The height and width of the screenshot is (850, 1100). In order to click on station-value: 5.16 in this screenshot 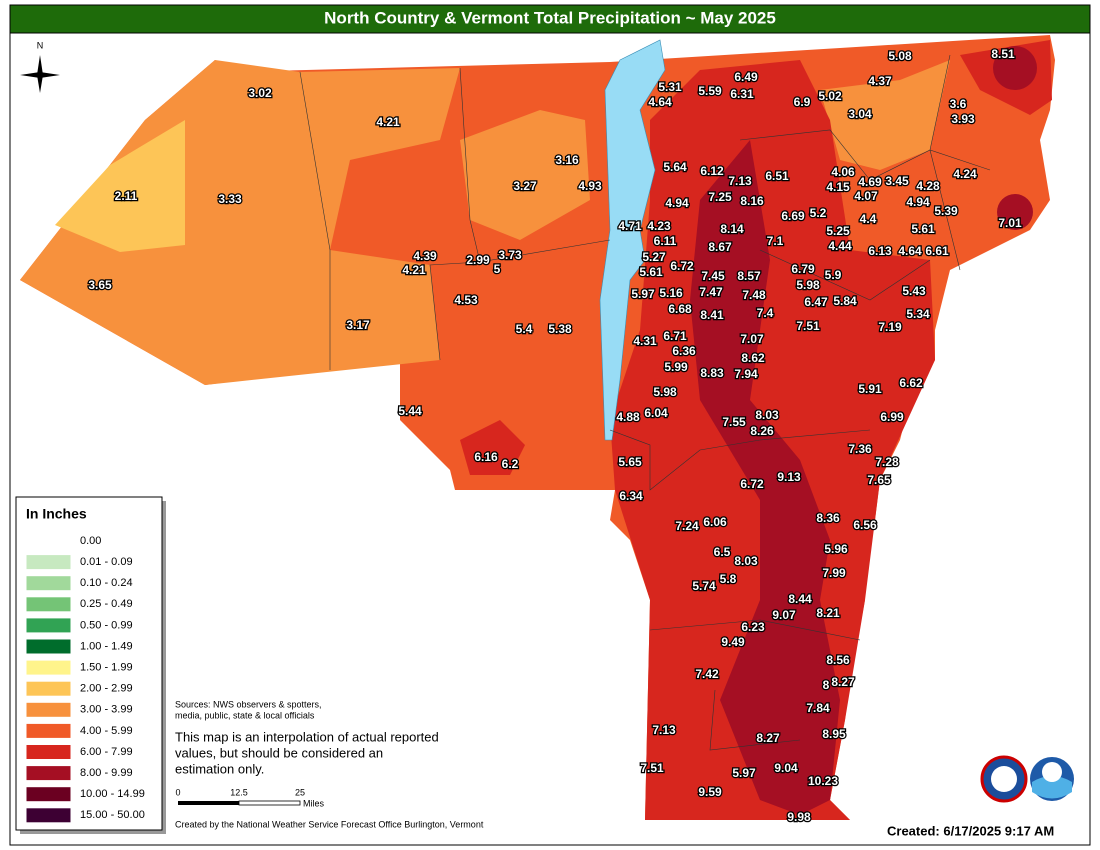, I will do `click(671, 293)`.